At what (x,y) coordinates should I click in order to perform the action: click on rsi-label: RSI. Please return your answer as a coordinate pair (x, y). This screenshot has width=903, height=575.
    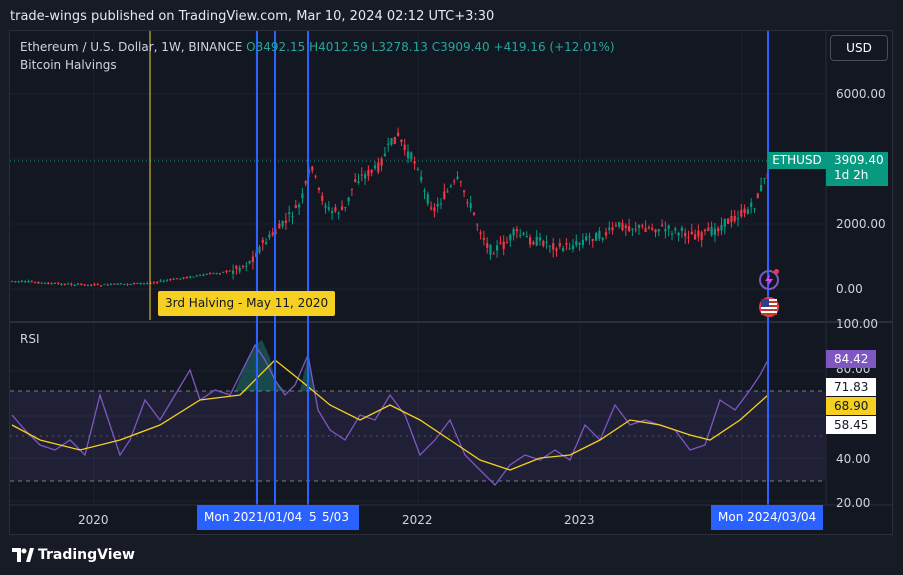
    Looking at the image, I should click on (30, 339).